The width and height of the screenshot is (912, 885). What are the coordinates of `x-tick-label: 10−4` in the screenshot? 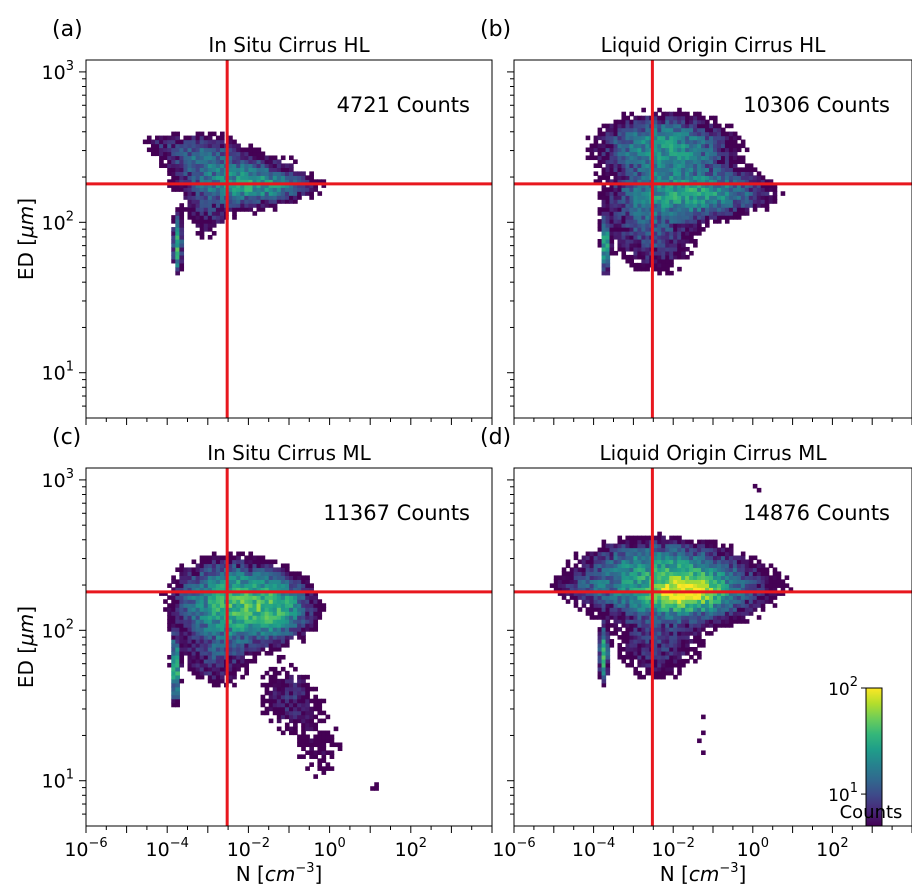 It's located at (593, 848).